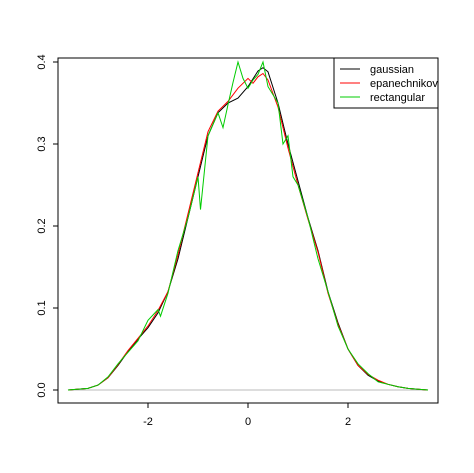  What do you see at coordinates (42, 307) in the screenshot?
I see `y-tick-label: 0.1` at bounding box center [42, 307].